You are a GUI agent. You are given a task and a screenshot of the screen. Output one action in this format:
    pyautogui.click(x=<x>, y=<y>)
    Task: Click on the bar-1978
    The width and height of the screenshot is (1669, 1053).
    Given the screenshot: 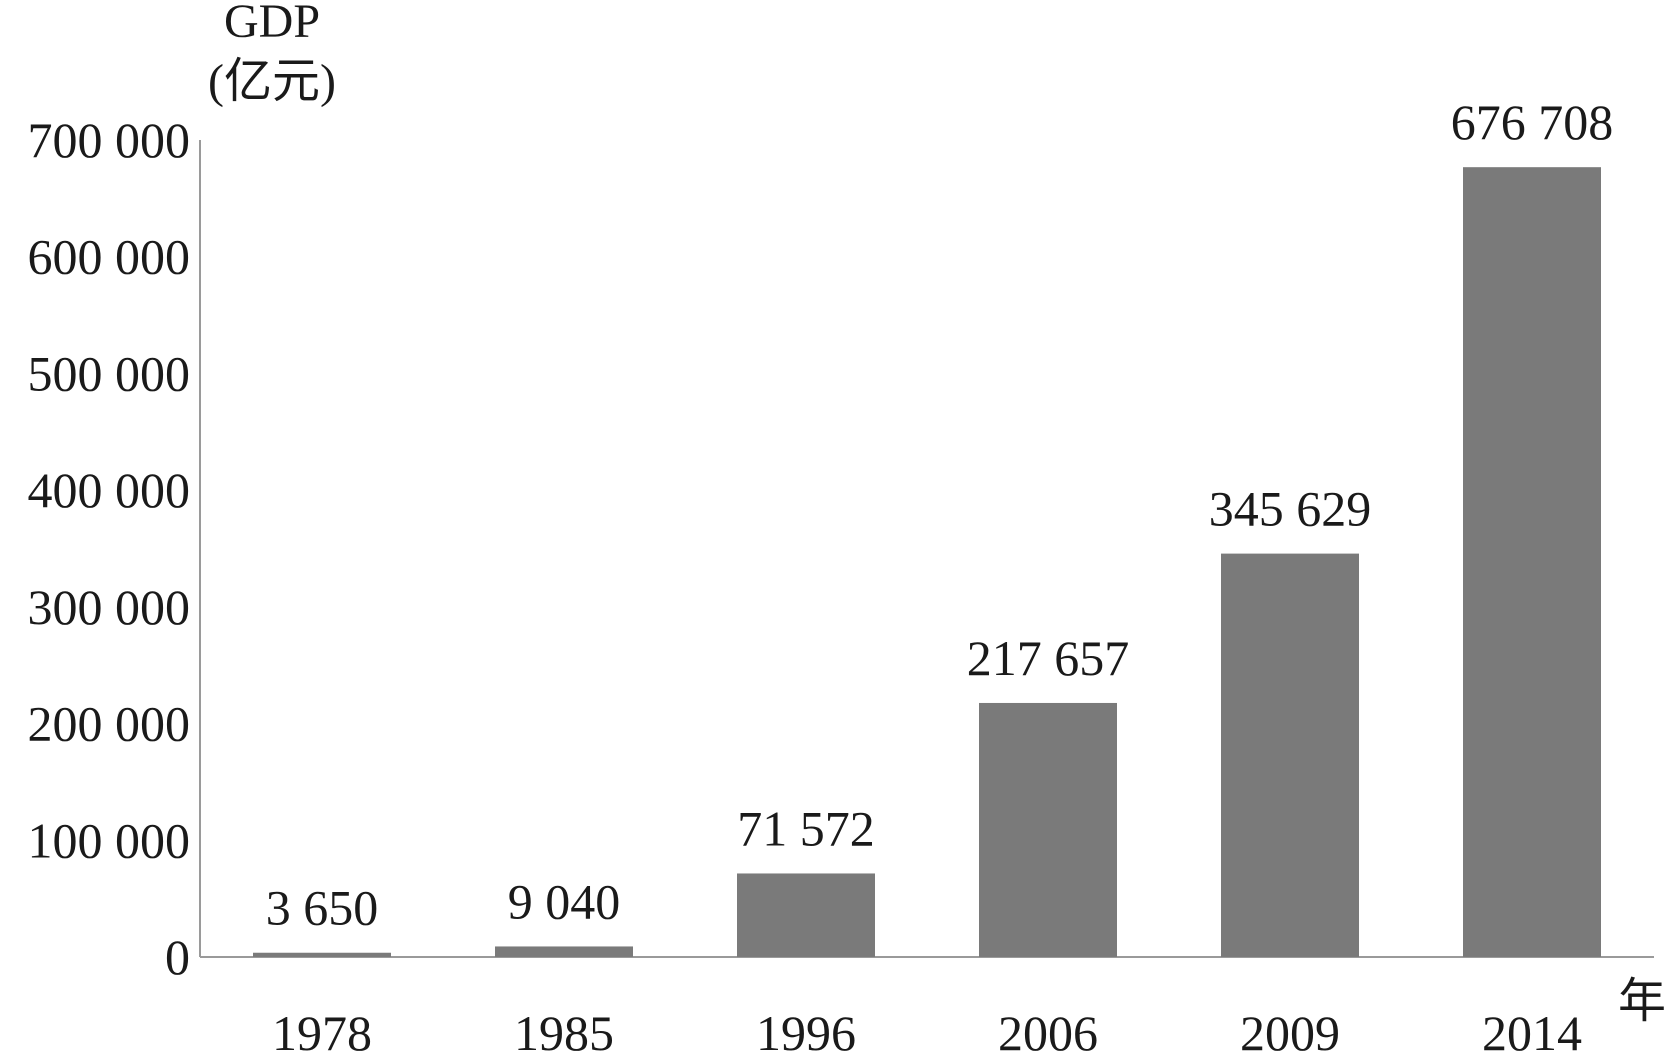 What is the action you would take?
    pyautogui.click(x=322, y=954)
    